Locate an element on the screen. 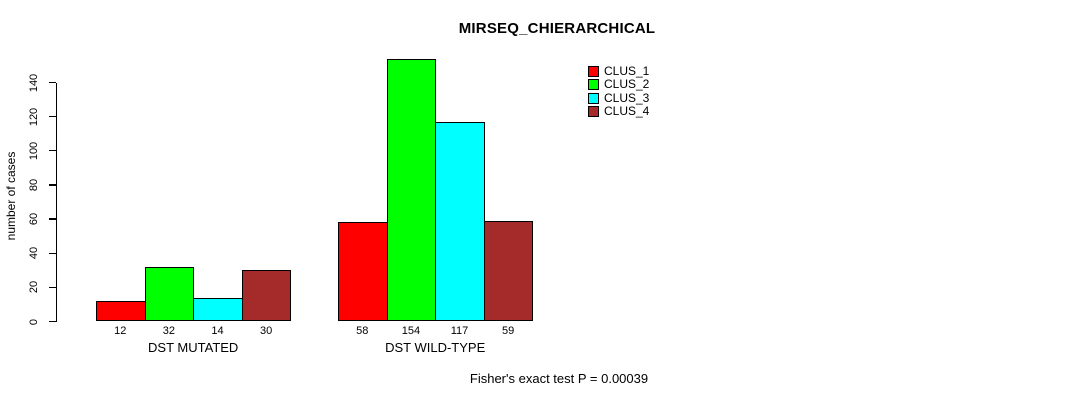  legend-label: CLUS_3 is located at coordinates (627, 97).